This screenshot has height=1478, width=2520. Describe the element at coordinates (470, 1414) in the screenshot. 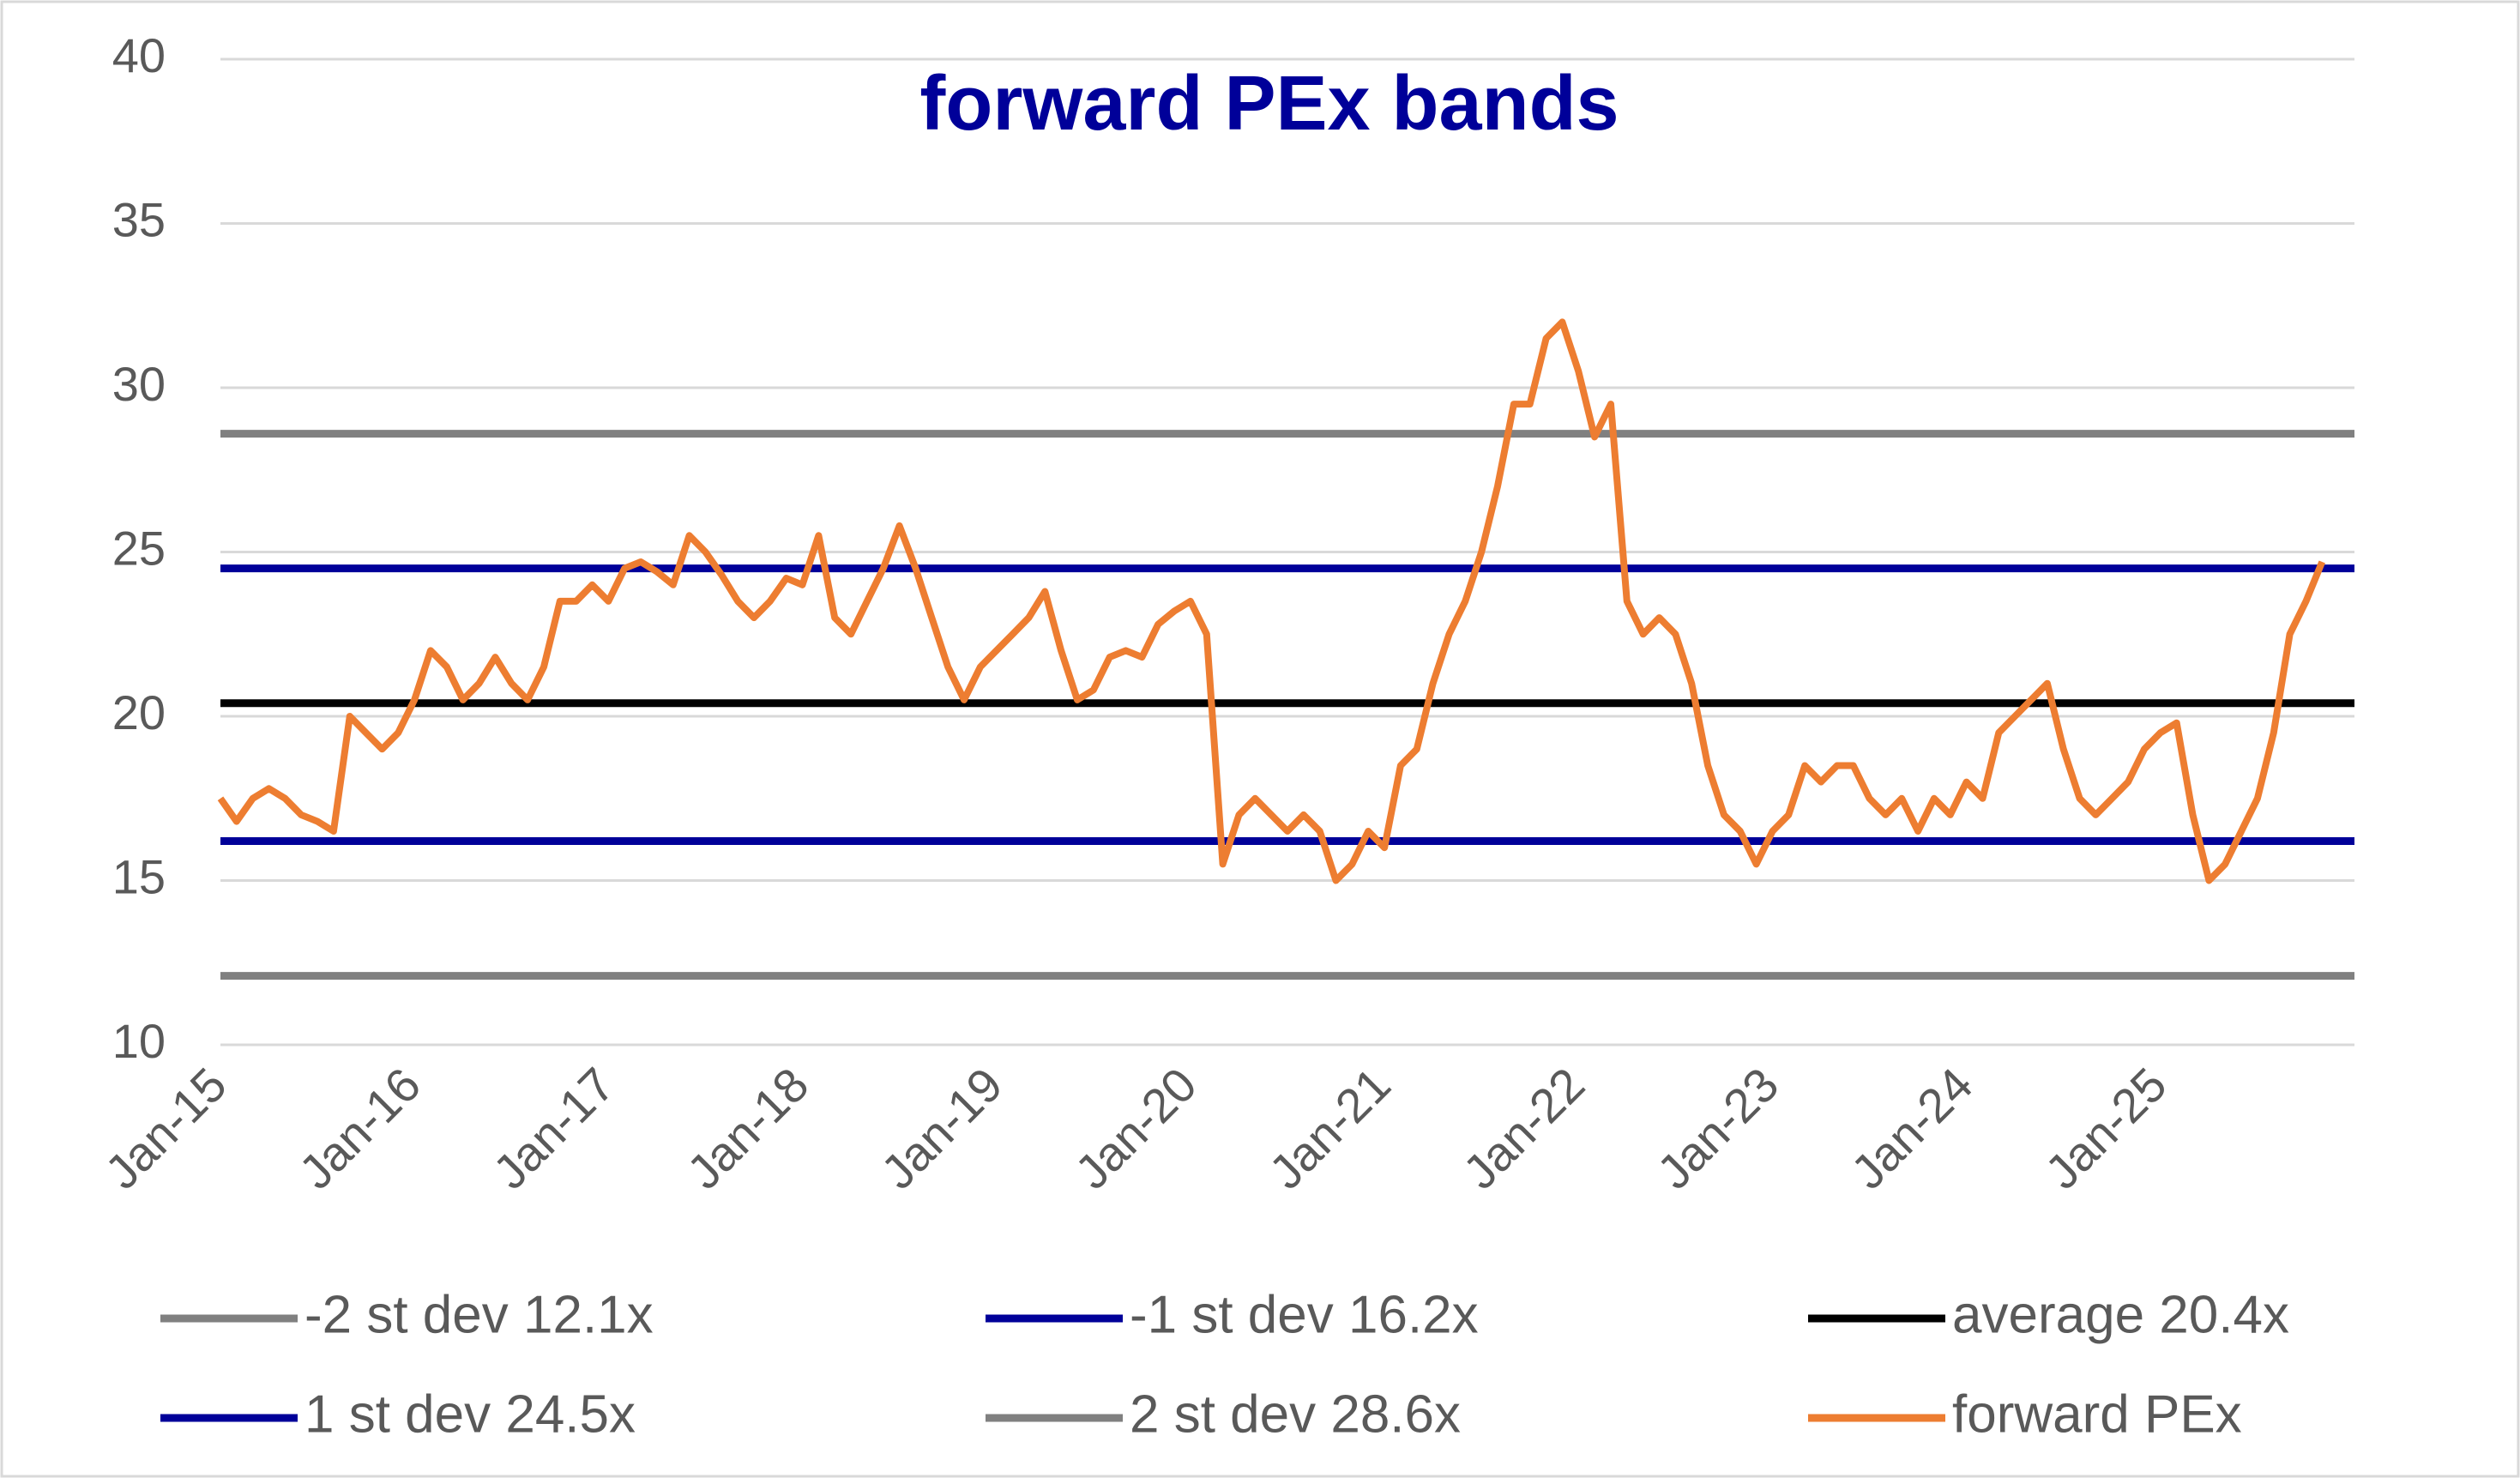

I see `legend-label: 1 st dev 24.5x` at that location.